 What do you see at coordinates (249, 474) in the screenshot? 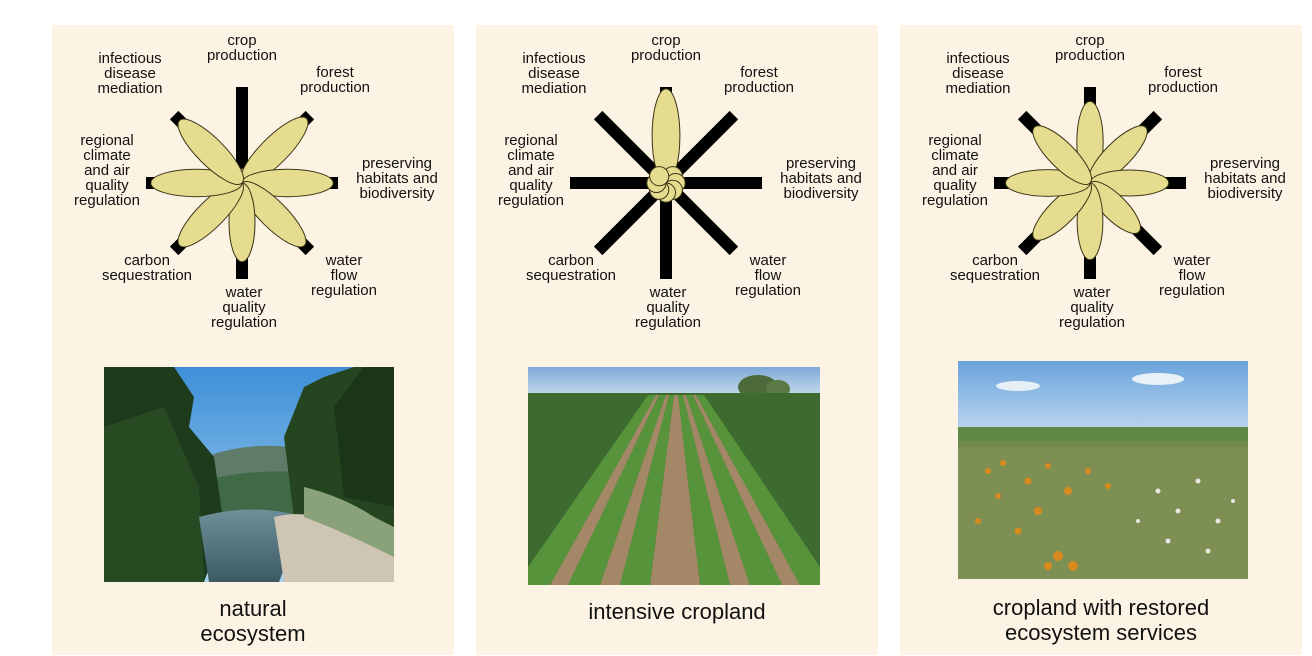
I see `photo-natural-ecosystem` at bounding box center [249, 474].